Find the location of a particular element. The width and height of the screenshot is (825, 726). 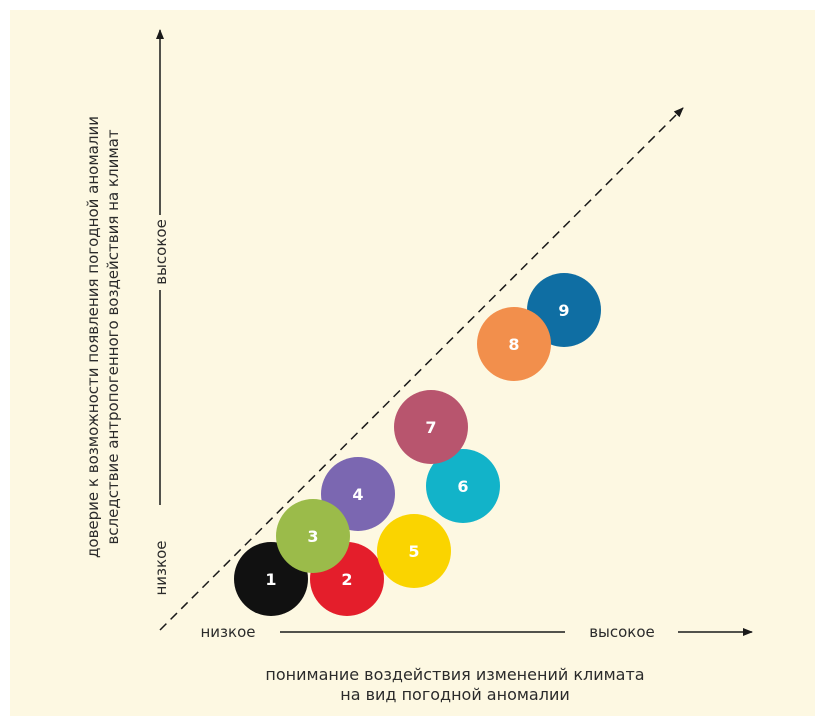

event-3-dot is located at coordinates (313, 536).